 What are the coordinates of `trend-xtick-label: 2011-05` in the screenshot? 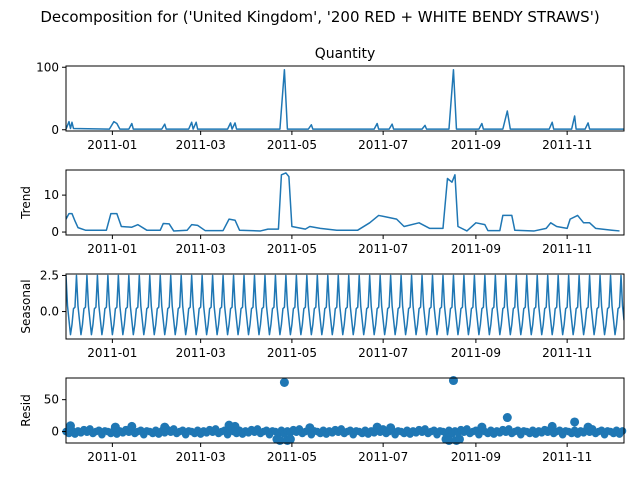 It's located at (292, 249).